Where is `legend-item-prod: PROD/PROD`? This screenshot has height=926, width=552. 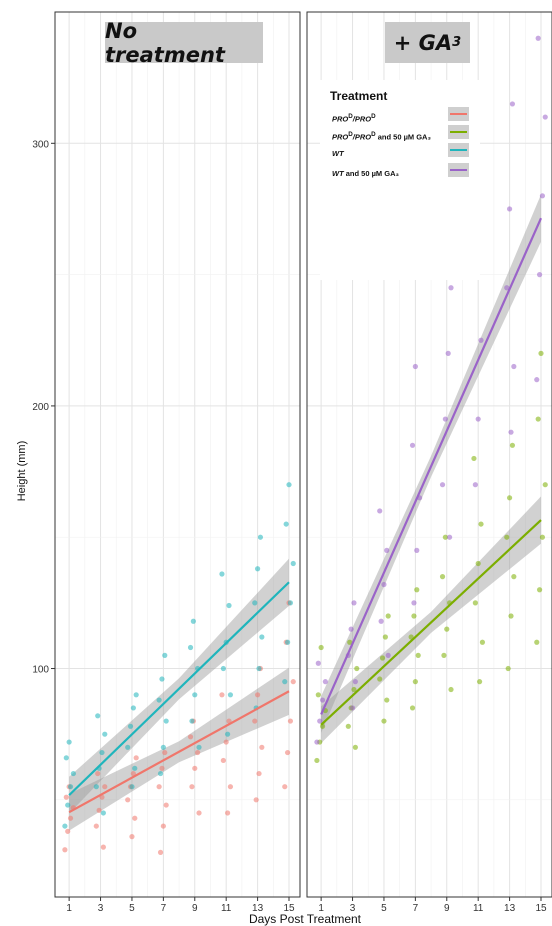 legend-item-prod: PROD/PROD is located at coordinates (354, 118).